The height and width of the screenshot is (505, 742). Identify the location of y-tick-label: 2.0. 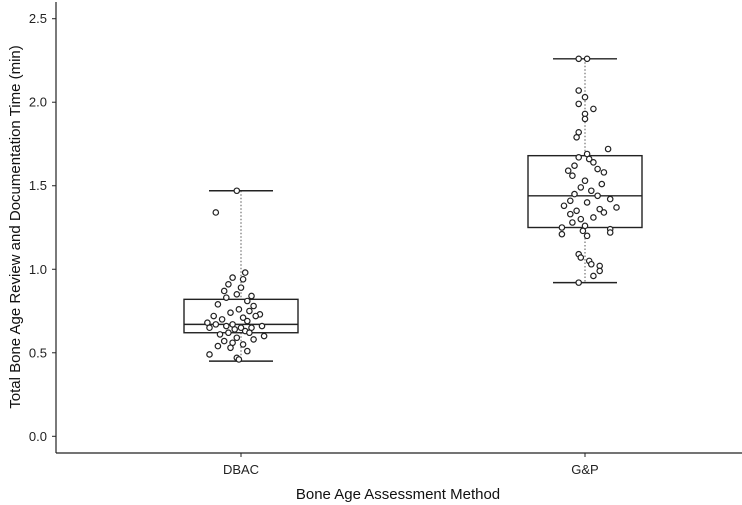
(38, 102).